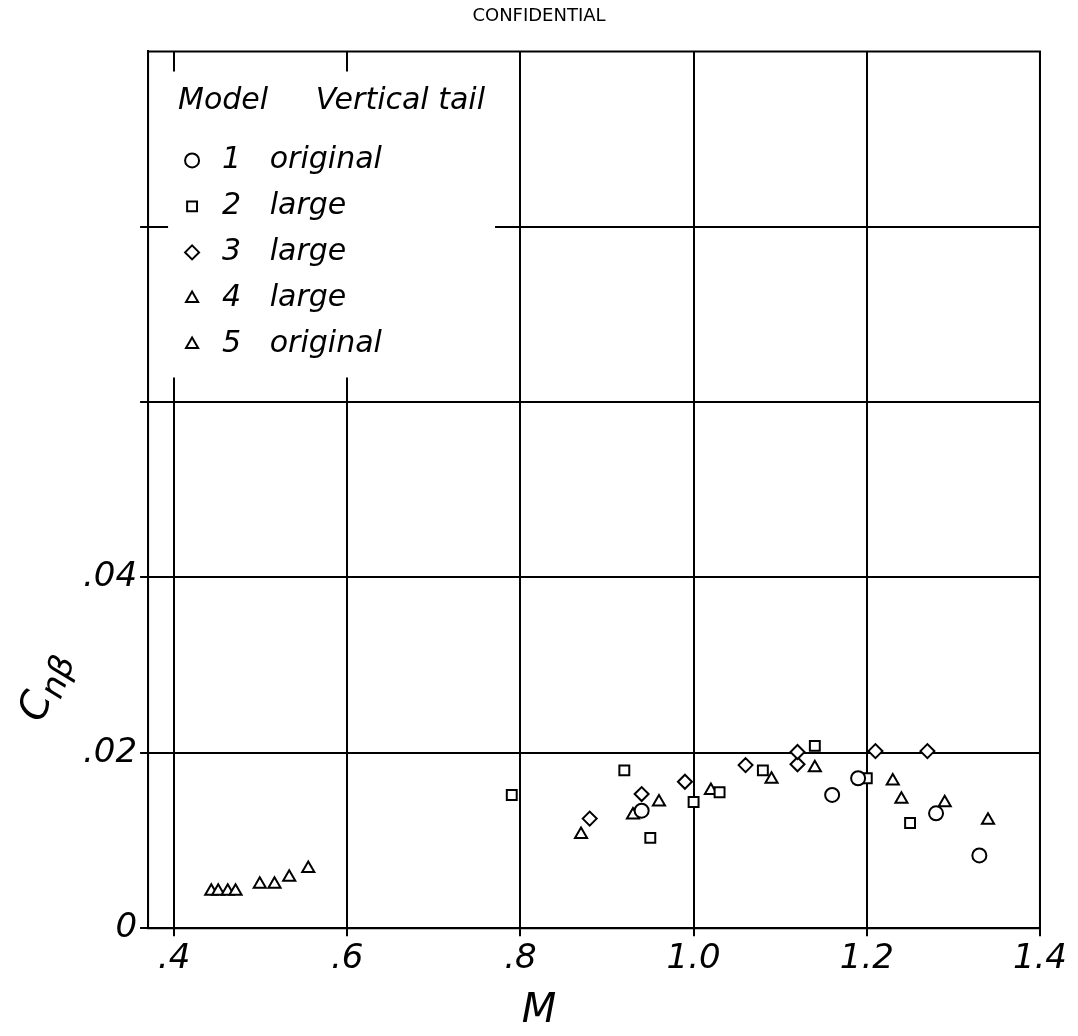 The height and width of the screenshot is (1036, 1078). I want to click on x-axis-title: M, so click(539, 1008).